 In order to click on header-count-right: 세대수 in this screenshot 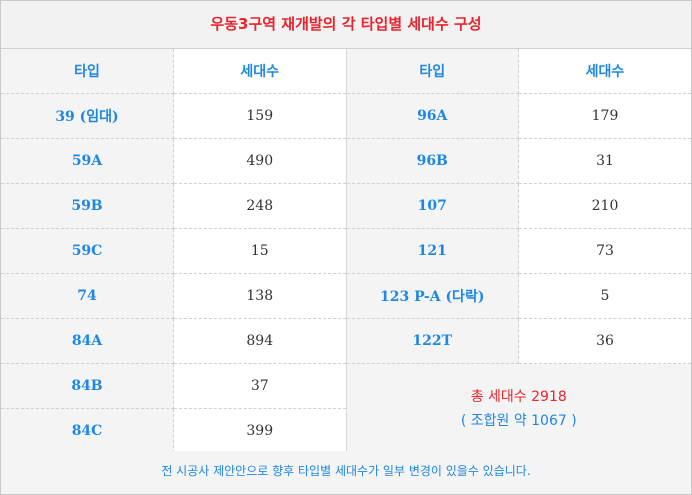, I will do `click(604, 71)`.